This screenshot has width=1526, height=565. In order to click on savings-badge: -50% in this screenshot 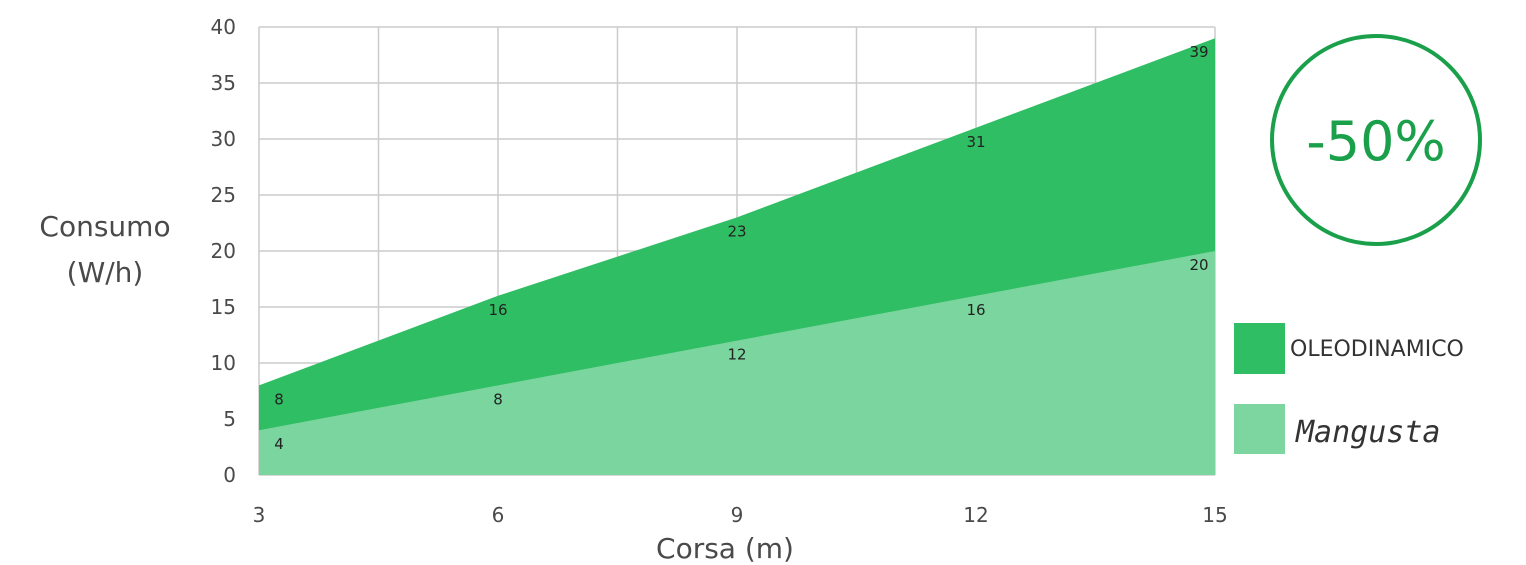, I will do `click(1376, 140)`.